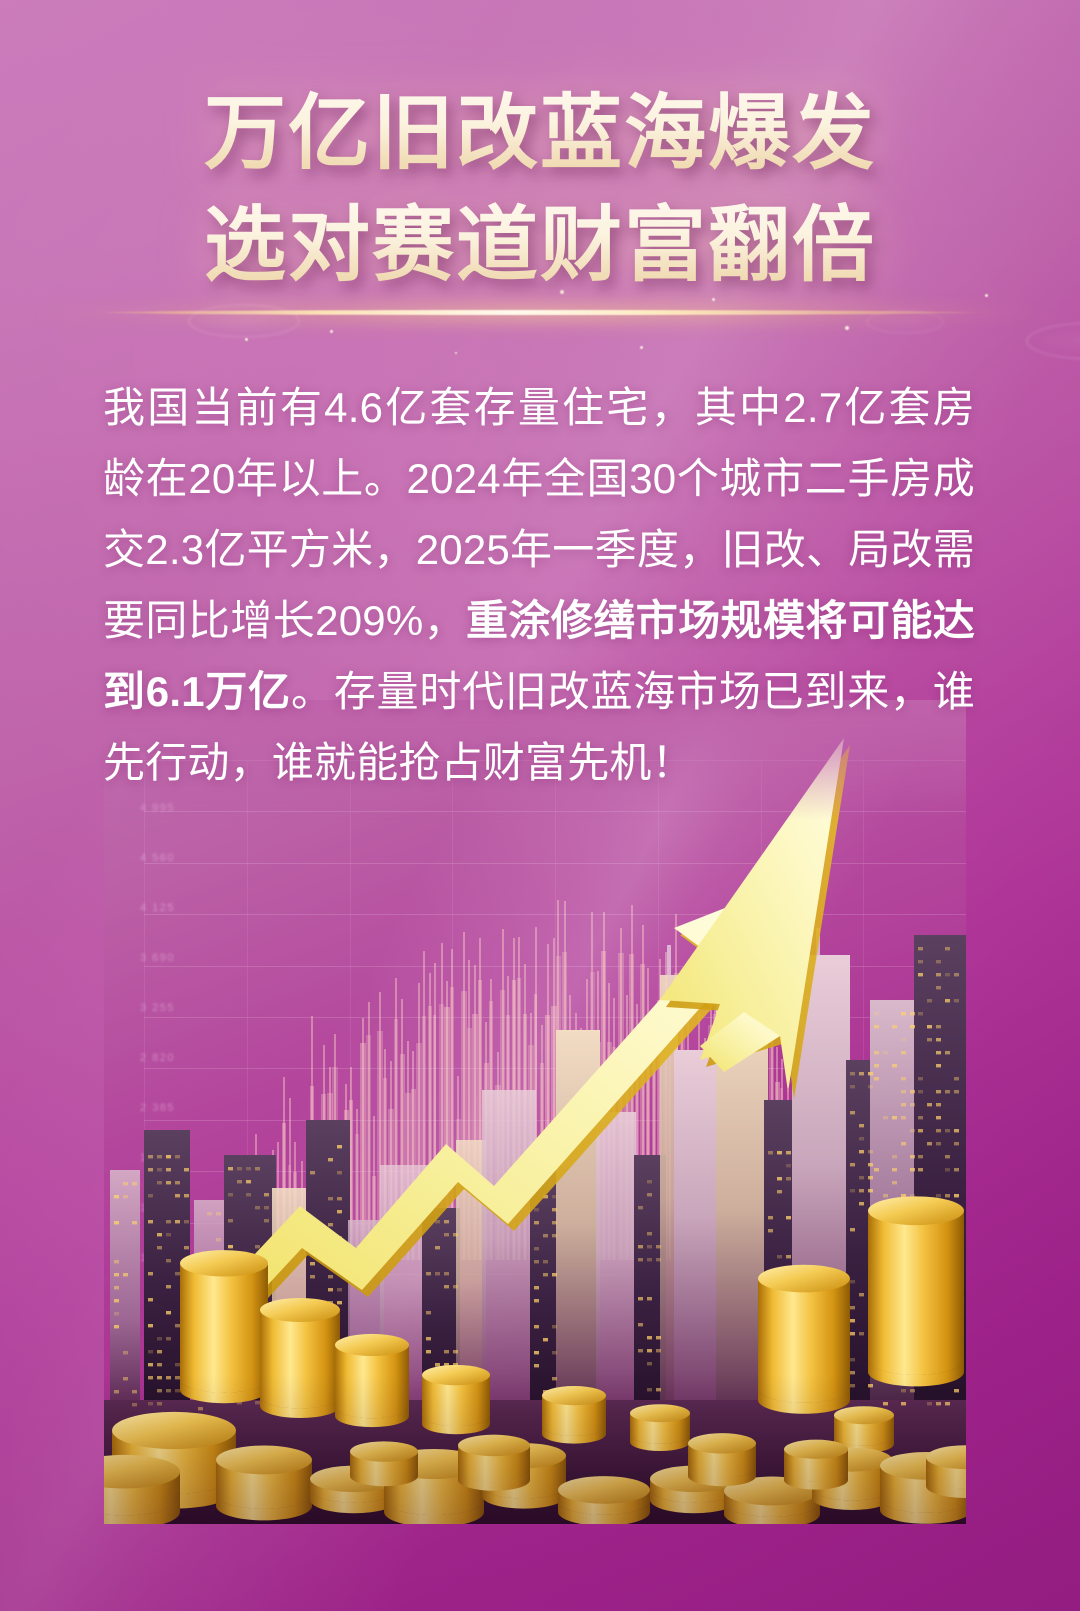  What do you see at coordinates (158, 858) in the screenshot?
I see `axis-tick-label: 4 560` at bounding box center [158, 858].